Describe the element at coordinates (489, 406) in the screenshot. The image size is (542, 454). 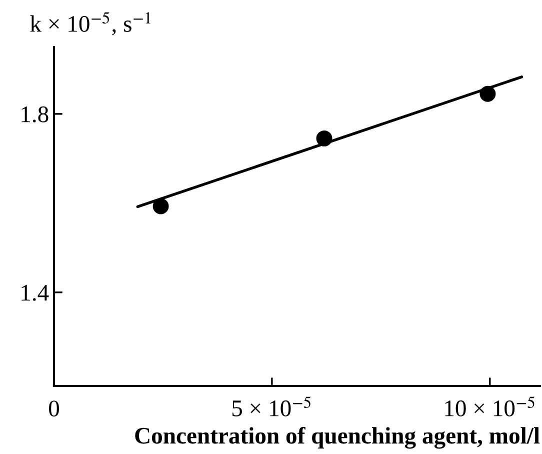
I see `x-tick-label: 10 × 10$^{−5}$` at that location.